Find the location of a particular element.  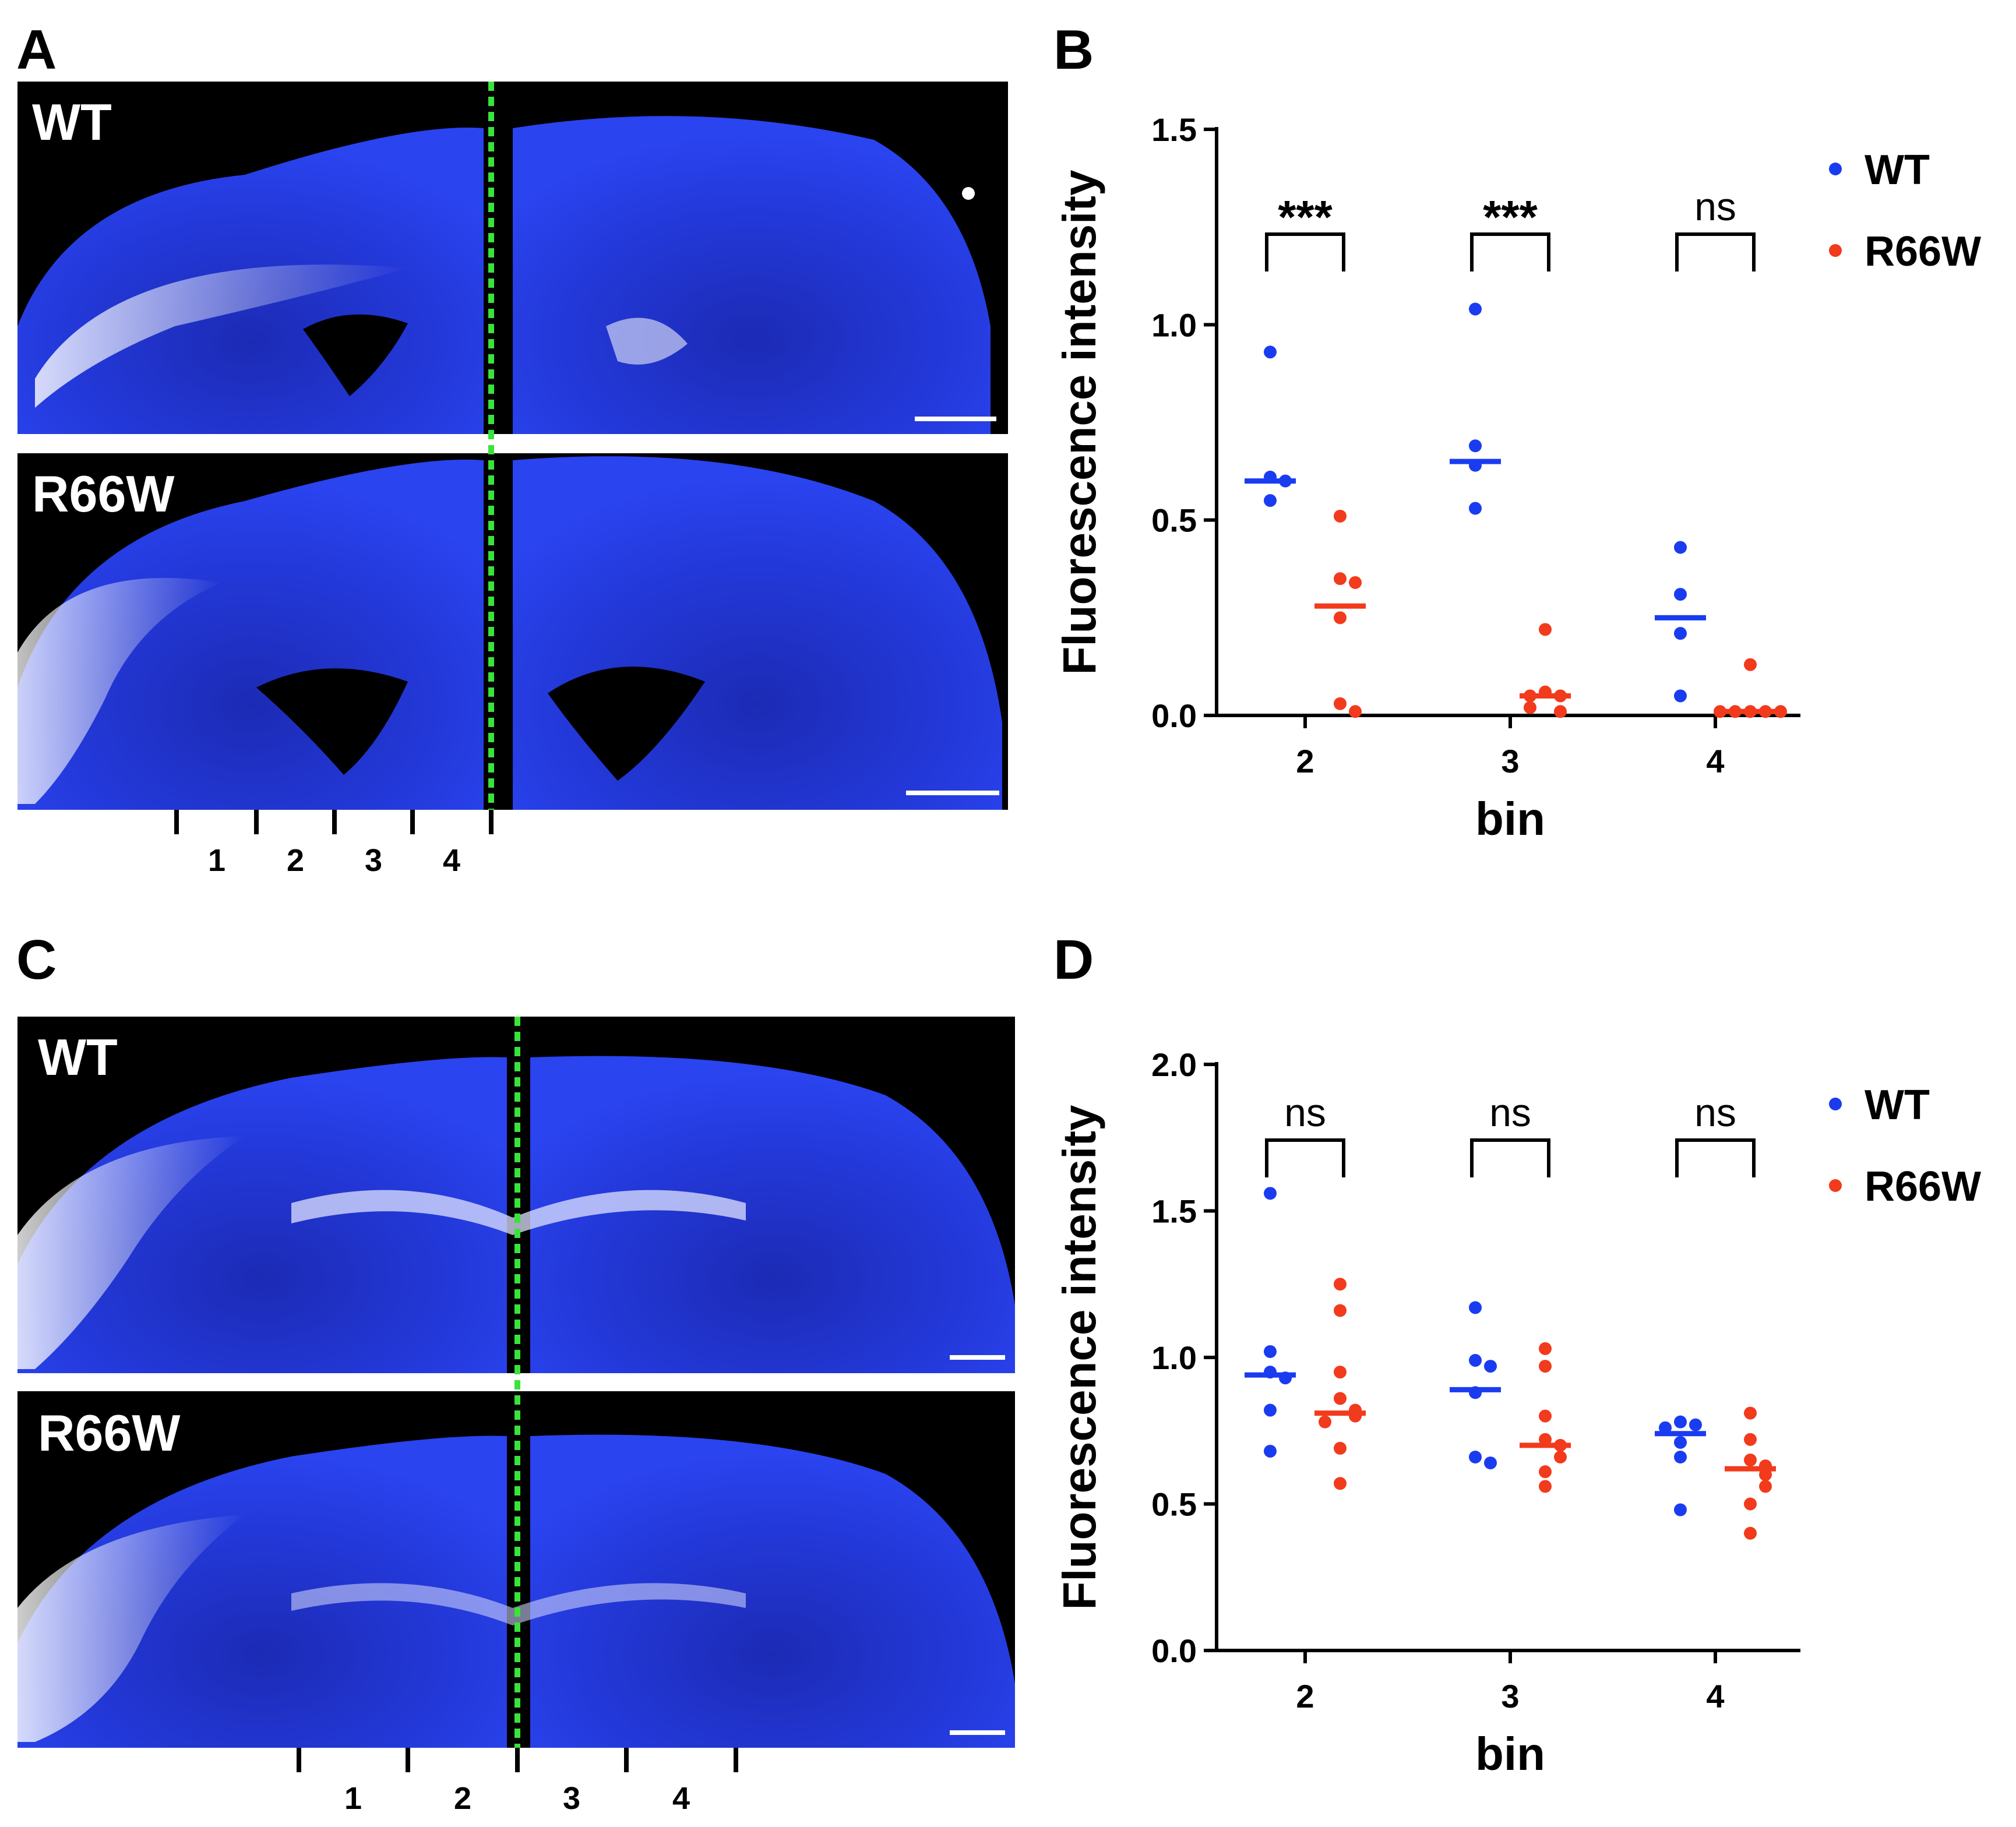

bin-label-a-1: 1 is located at coordinates (216, 860).